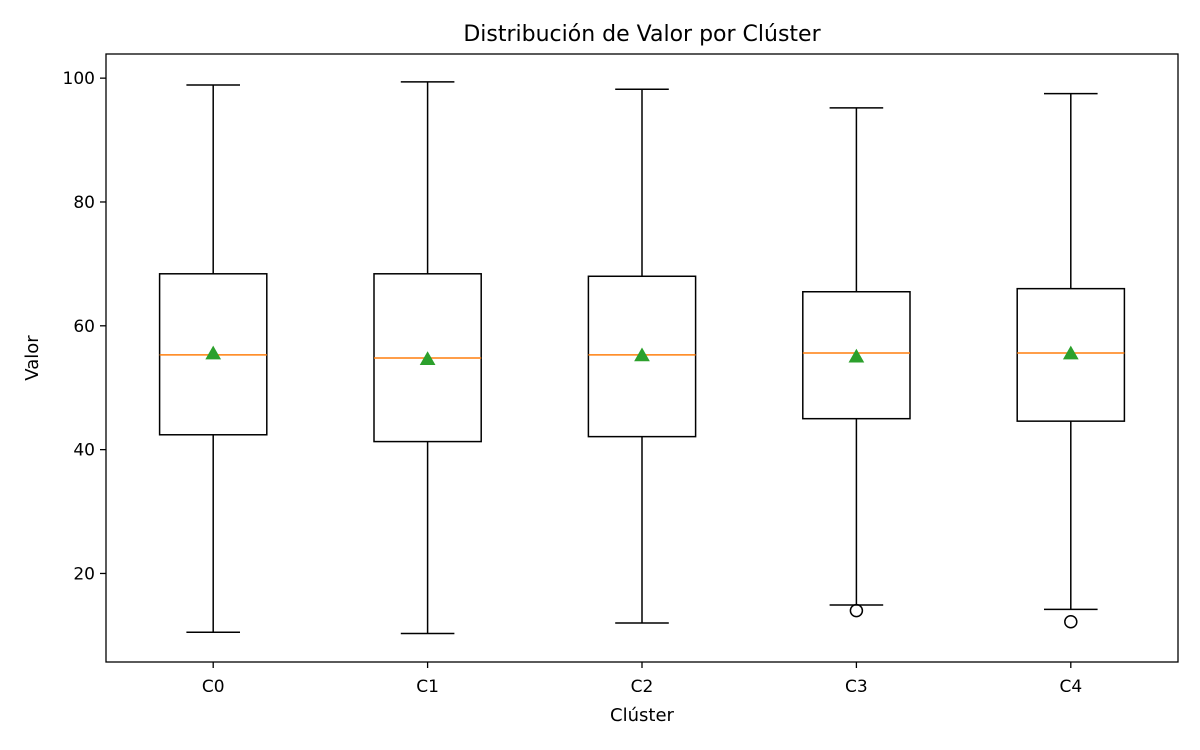 This screenshot has width=1200, height=750. I want to click on y-tick-label: 20, so click(84, 574).